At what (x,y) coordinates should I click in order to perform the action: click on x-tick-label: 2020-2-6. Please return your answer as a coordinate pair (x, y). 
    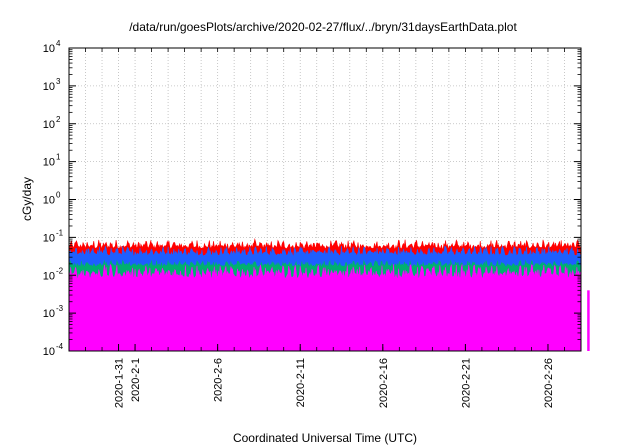
    Looking at the image, I should click on (219, 380).